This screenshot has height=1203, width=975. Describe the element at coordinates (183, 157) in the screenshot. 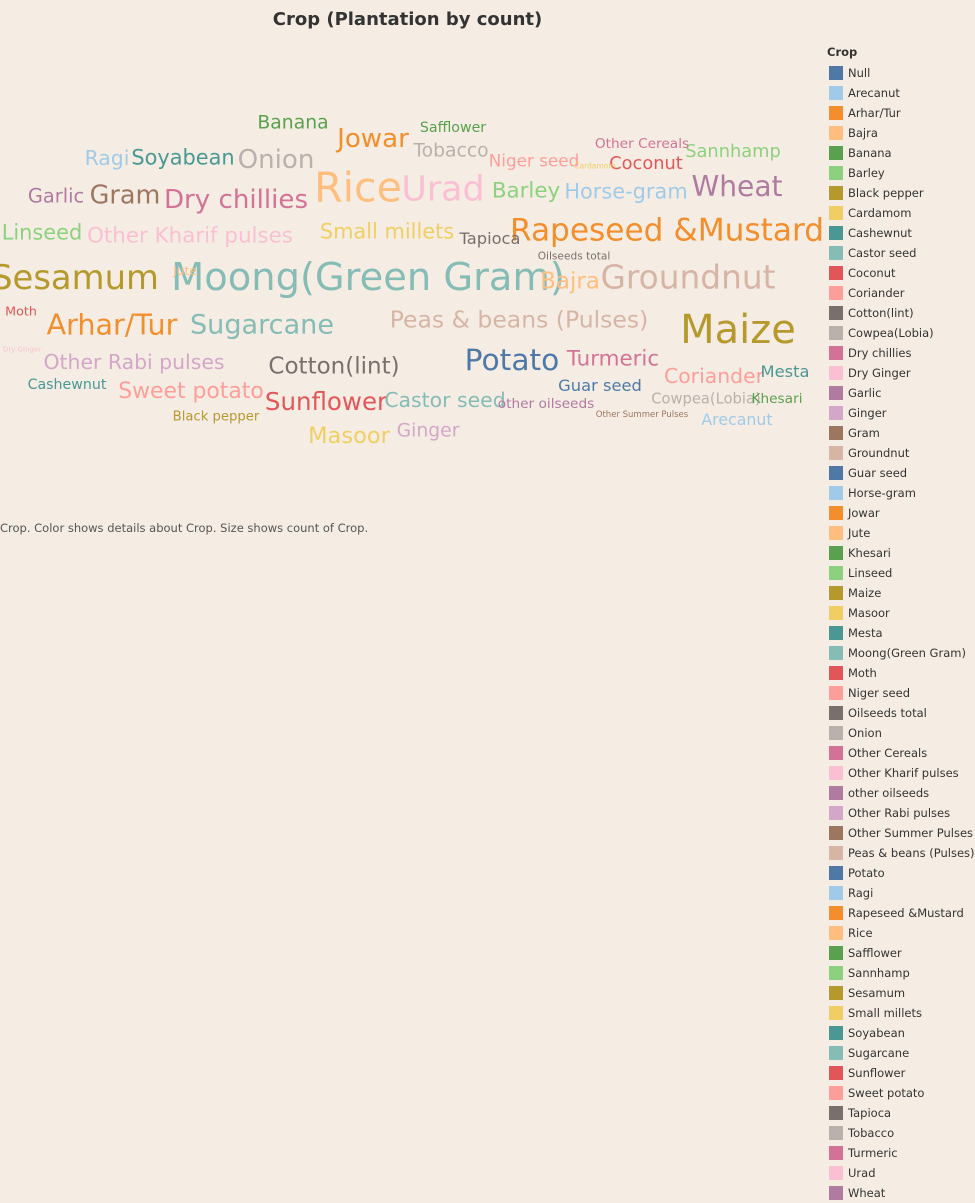

I see `word-soyabean: Soyabean` at that location.